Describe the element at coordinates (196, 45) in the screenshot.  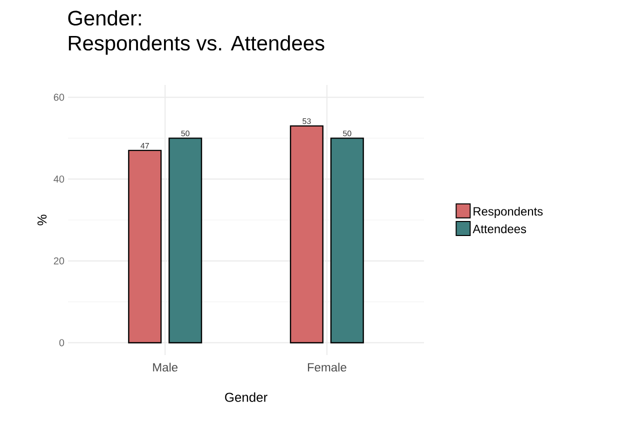
I see `chart-subtitle: Respondents vs. Attendees` at that location.